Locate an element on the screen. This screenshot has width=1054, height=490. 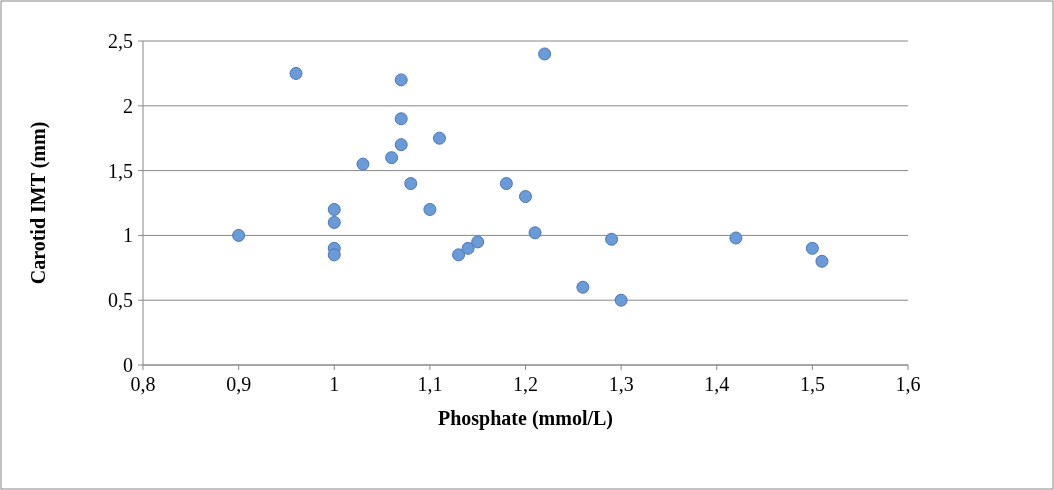
y-tick-label: 2,5 is located at coordinates (120, 41).